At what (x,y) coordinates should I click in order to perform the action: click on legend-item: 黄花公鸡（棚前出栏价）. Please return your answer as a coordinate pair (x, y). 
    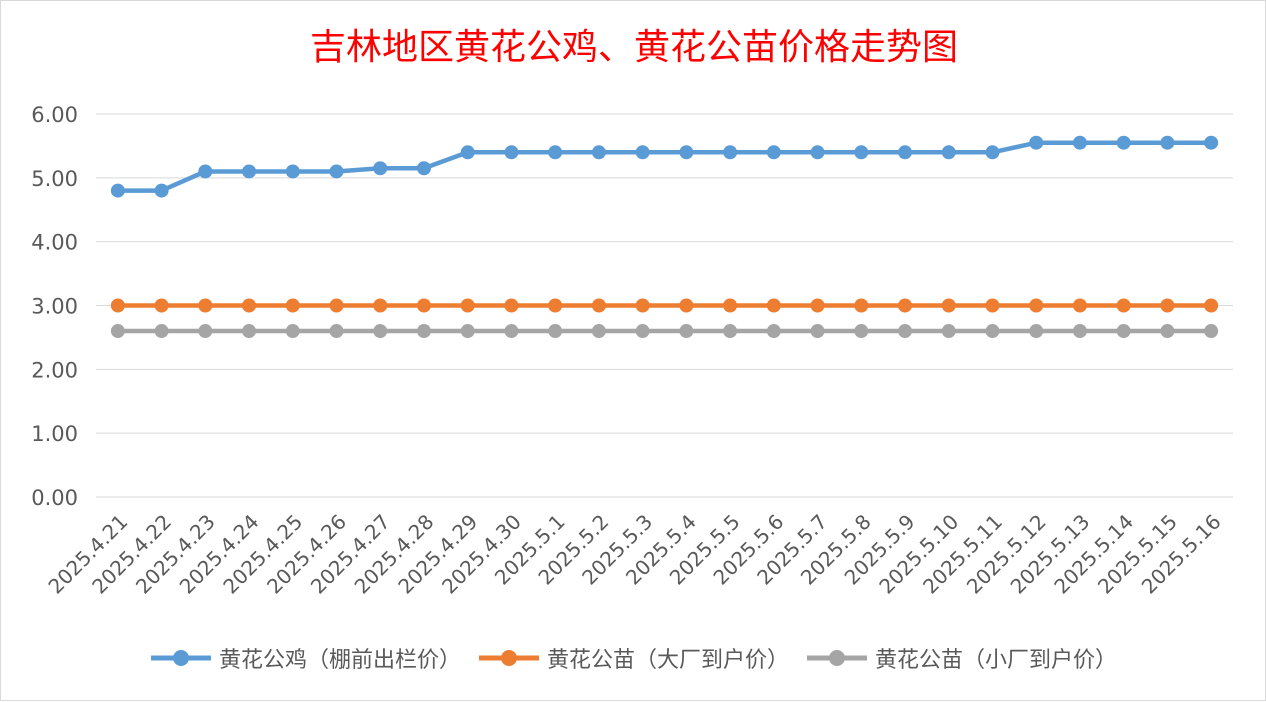
    Looking at the image, I should click on (305, 658).